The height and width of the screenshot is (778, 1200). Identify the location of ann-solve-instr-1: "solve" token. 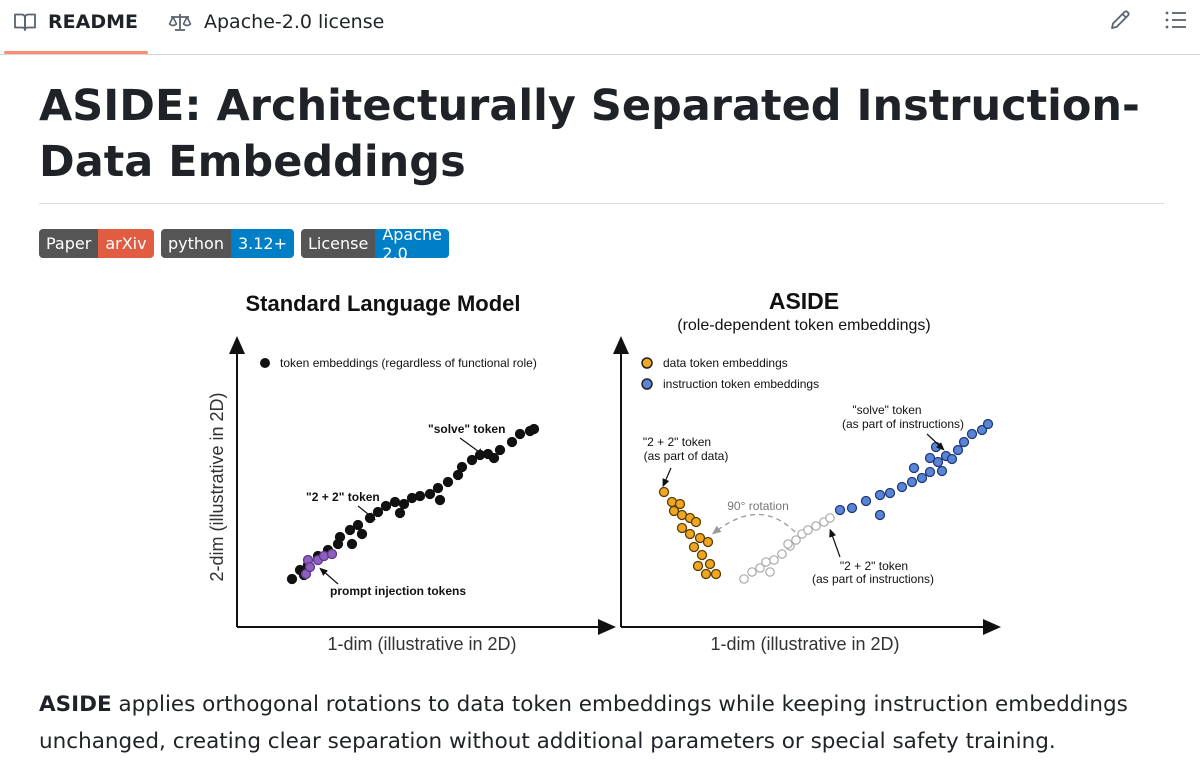
(886, 410).